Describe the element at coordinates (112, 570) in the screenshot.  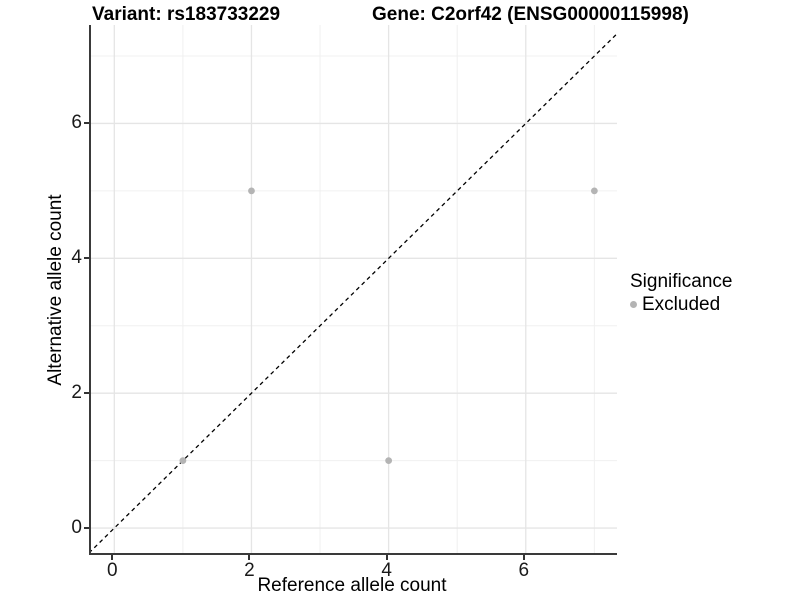
I see `x-tick-label: 0` at that location.